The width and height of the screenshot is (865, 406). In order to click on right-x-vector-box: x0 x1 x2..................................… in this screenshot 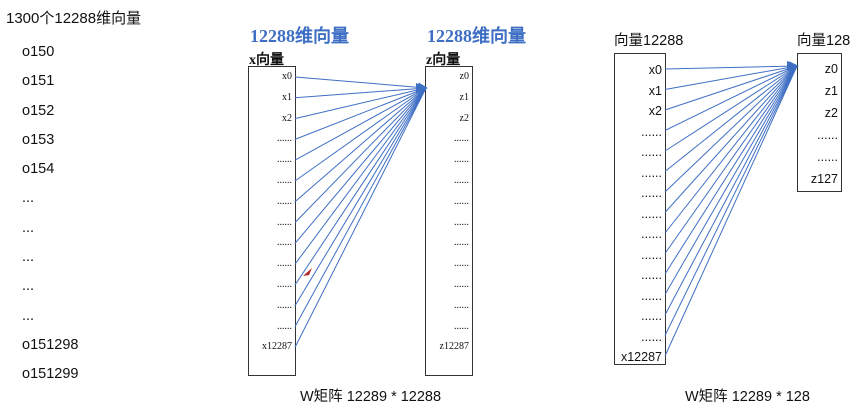, I will do `click(640, 209)`.